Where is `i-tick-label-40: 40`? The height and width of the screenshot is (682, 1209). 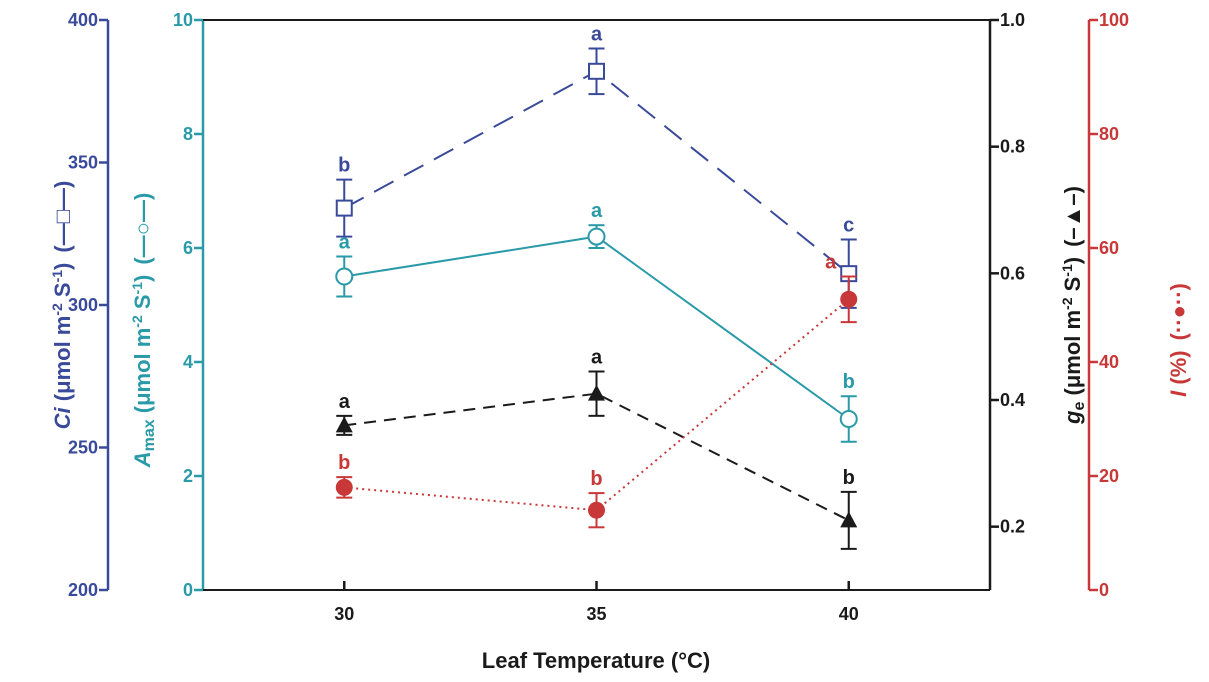
i-tick-label-40: 40 is located at coordinates (1109, 362).